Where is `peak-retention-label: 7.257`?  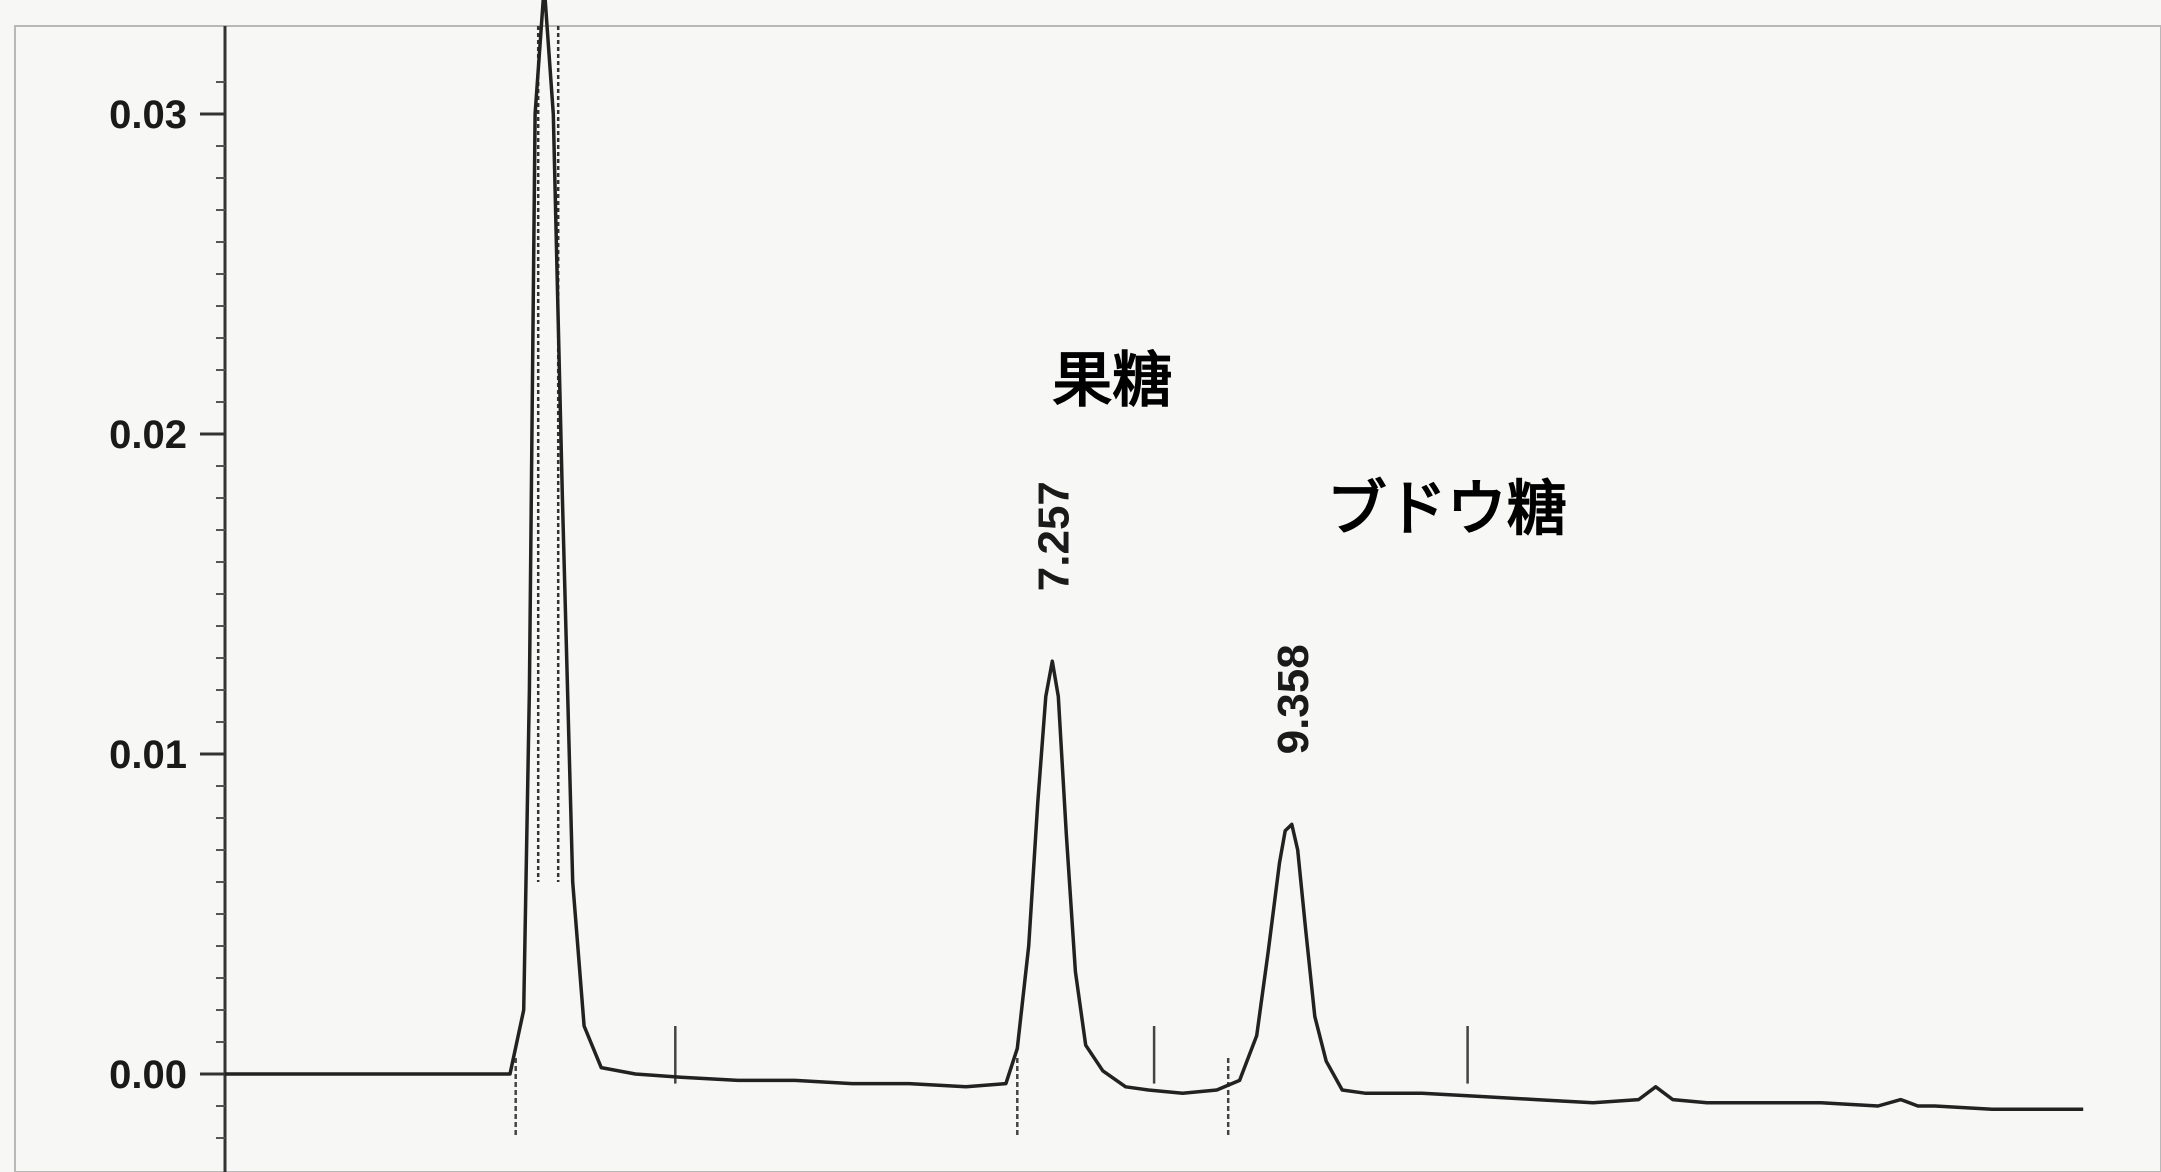
peak-retention-label: 7.257 is located at coordinates (1053, 536).